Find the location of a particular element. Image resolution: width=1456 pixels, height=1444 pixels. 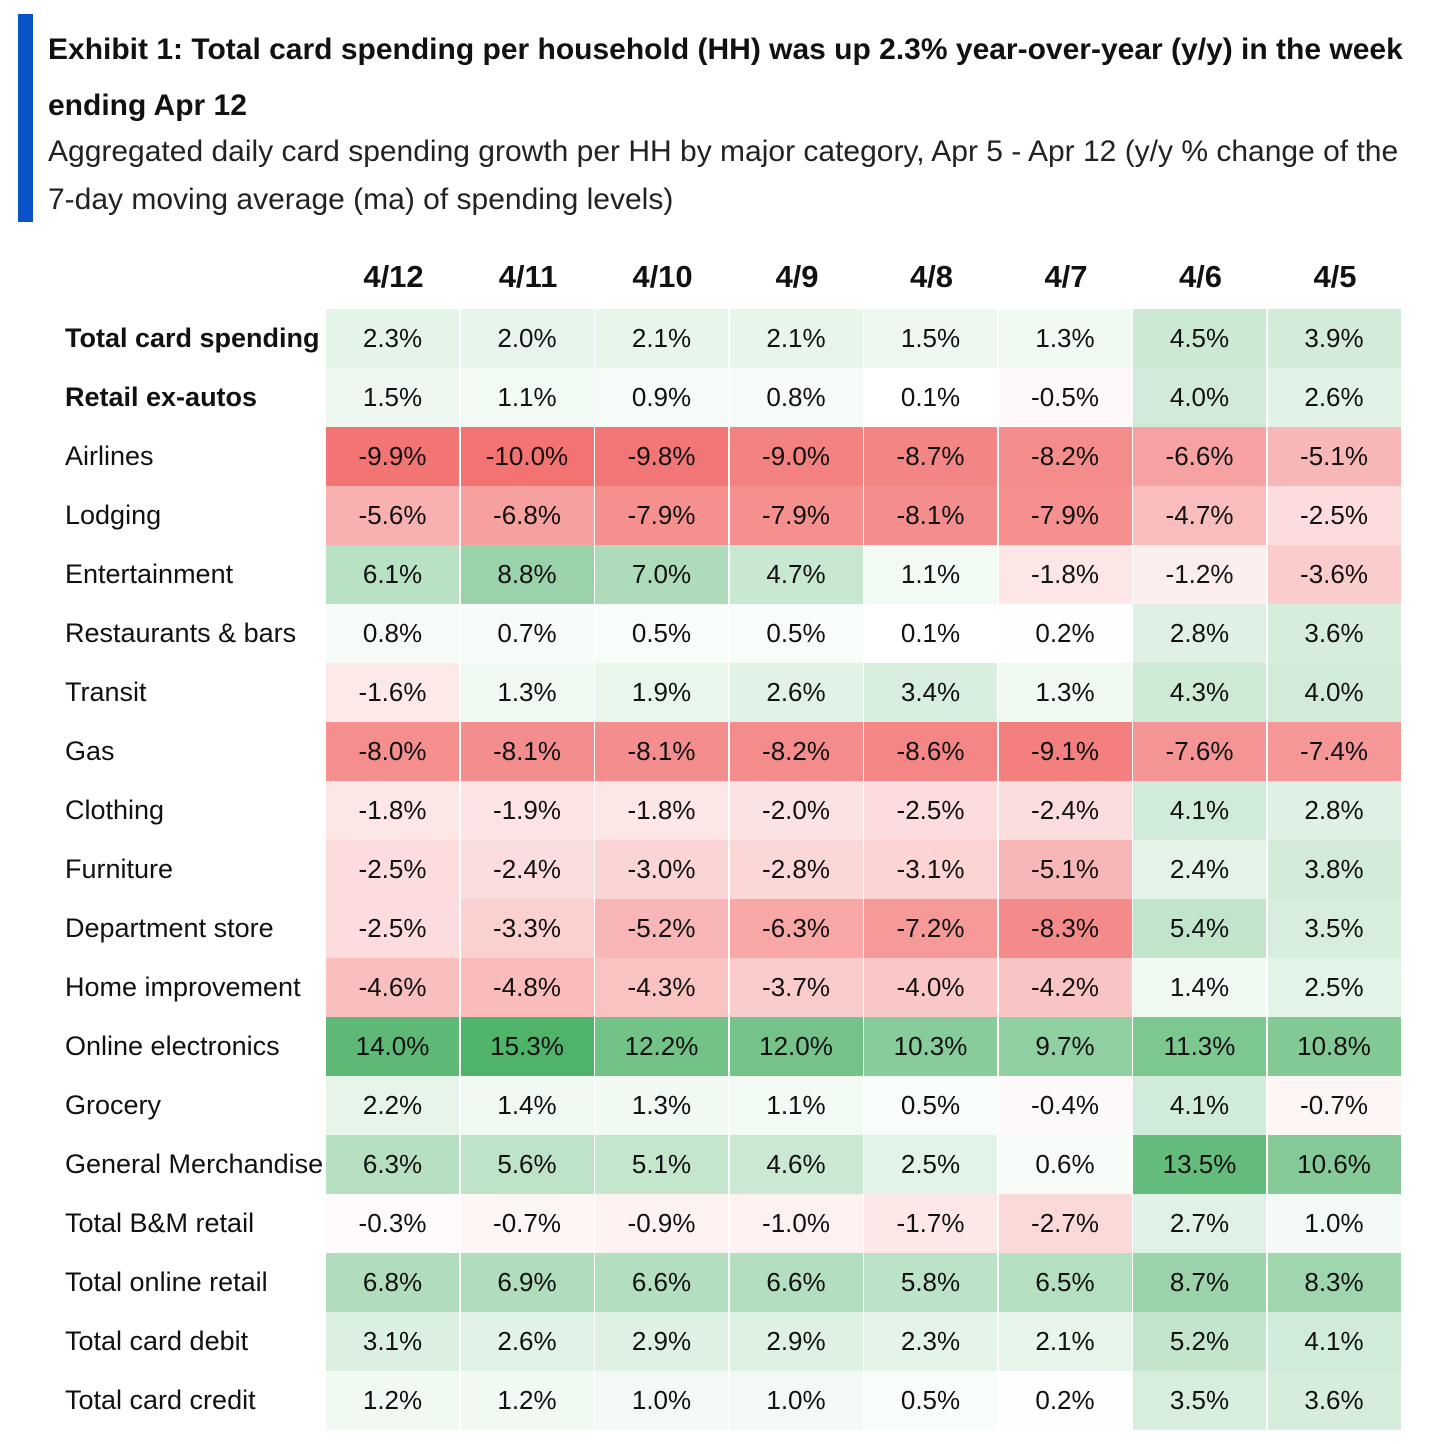

accent-bar is located at coordinates (25, 118).